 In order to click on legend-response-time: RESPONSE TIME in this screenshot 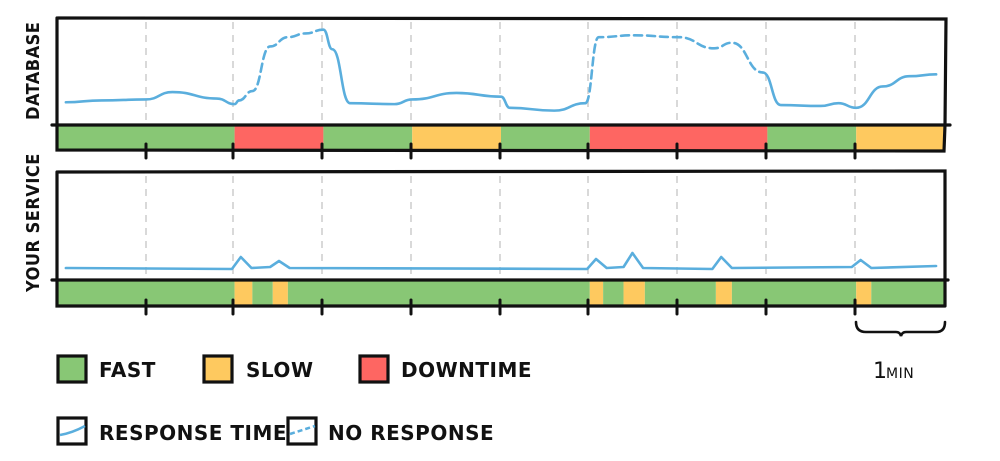, I will do `click(171, 431)`.